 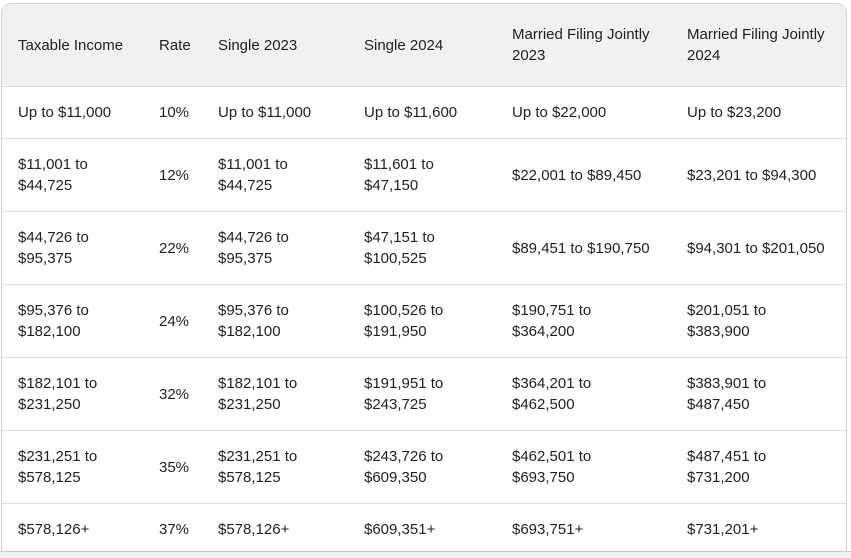 I want to click on table-cell: $462,501 to $693,750, so click(x=583, y=467).